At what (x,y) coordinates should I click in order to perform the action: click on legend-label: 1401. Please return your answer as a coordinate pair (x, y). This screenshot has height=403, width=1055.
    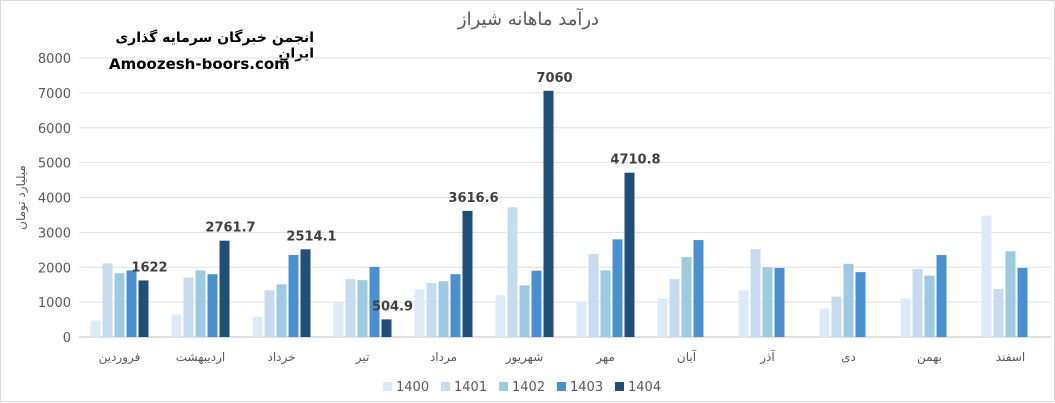
    Looking at the image, I should click on (470, 387).